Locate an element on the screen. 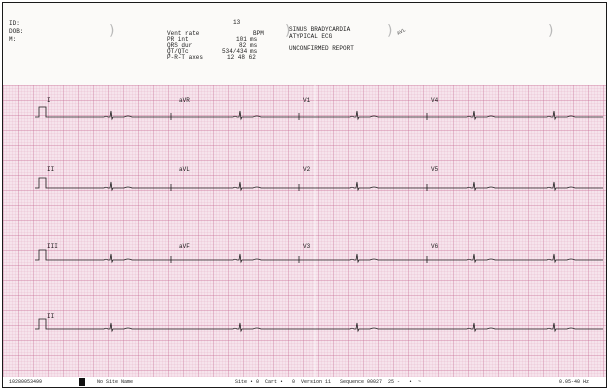 Image resolution: width=608 pixels, height=389 pixels. measurement-label: P-R-T axes is located at coordinates (185, 57).